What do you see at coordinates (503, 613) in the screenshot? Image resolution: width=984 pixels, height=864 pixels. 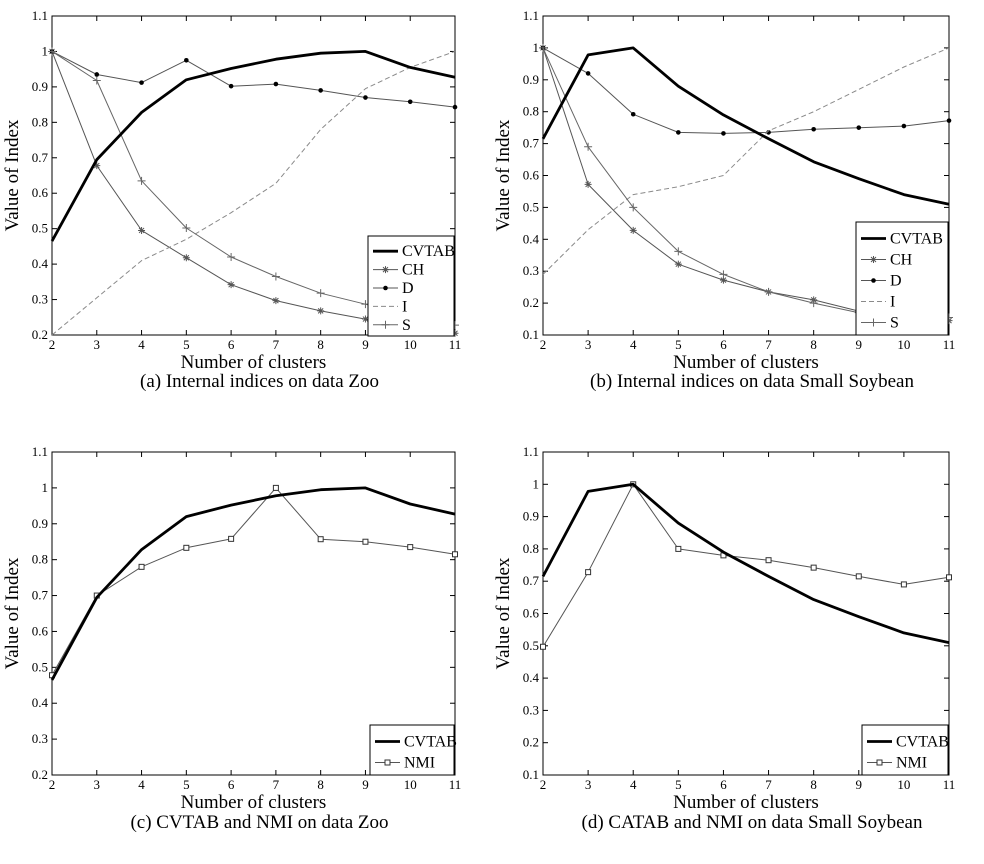 I see `y-axis-label: Value of Index` at bounding box center [503, 613].